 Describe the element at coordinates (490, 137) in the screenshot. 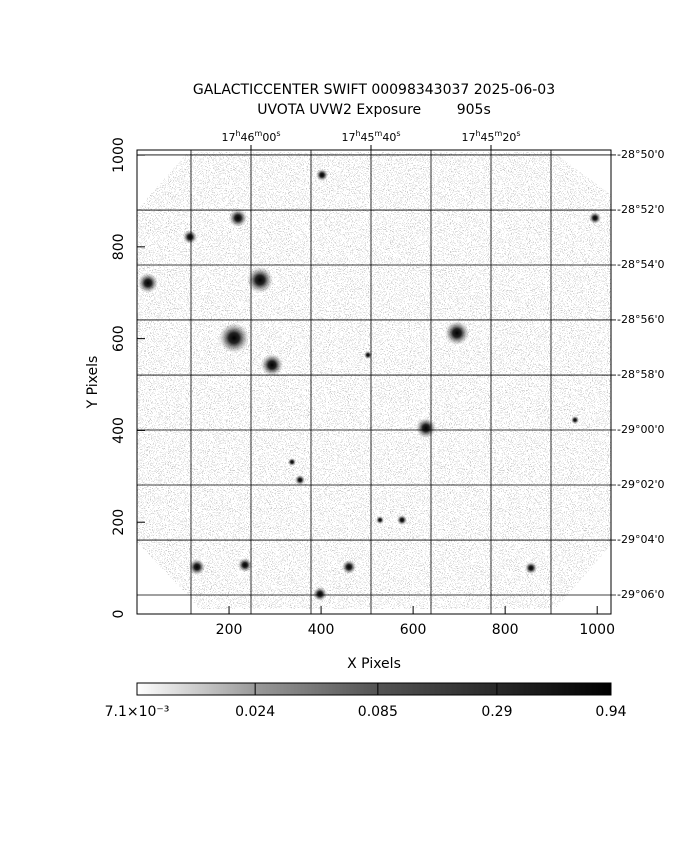

I see `ra-tick-label: 17h45m20s` at that location.